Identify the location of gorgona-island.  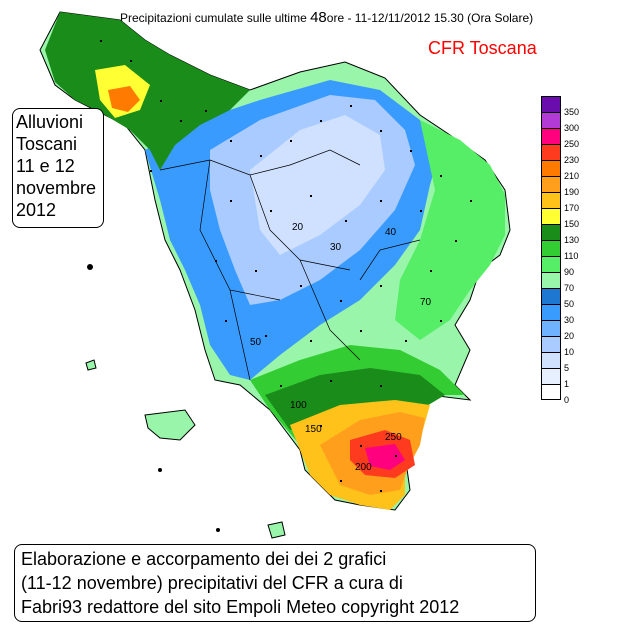
(90, 267).